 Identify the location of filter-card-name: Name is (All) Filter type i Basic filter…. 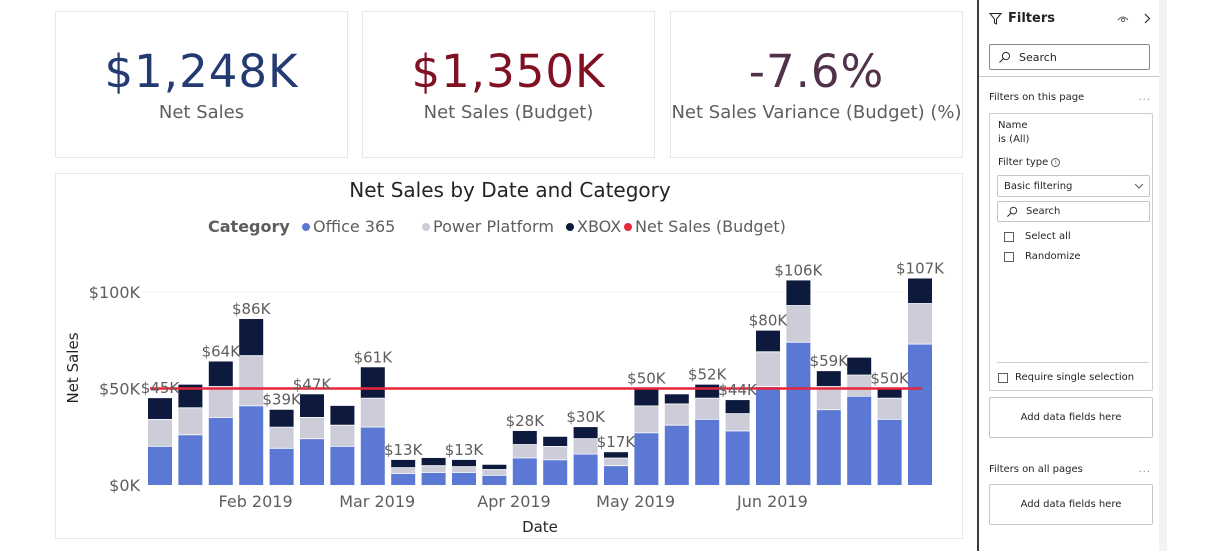
(1071, 252).